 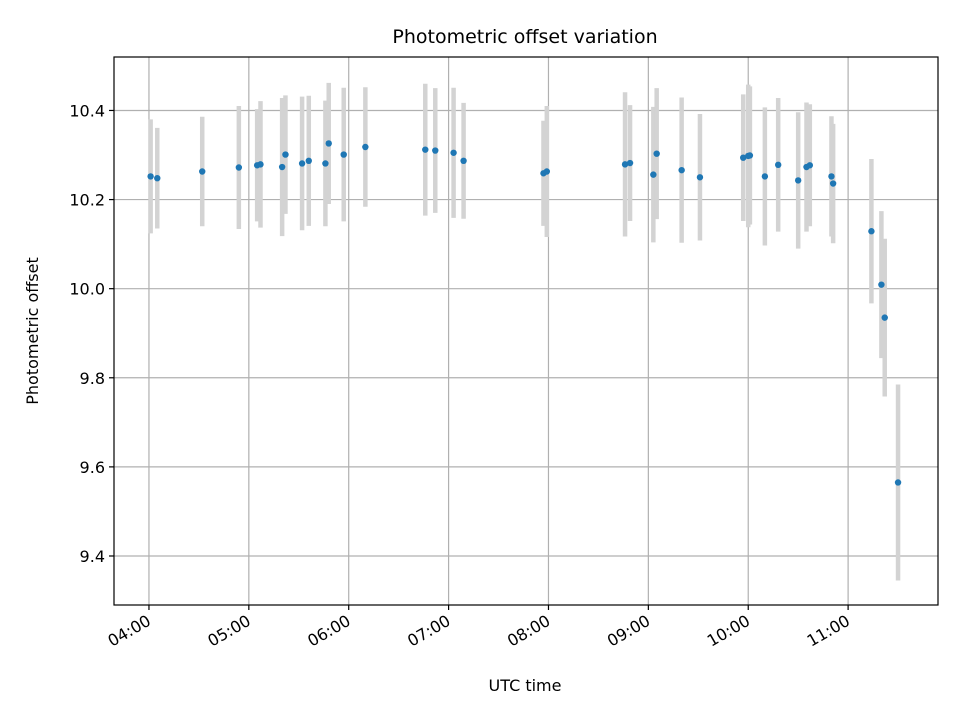 What do you see at coordinates (87, 289) in the screenshot?
I see `y-tick-label: 10.0` at bounding box center [87, 289].